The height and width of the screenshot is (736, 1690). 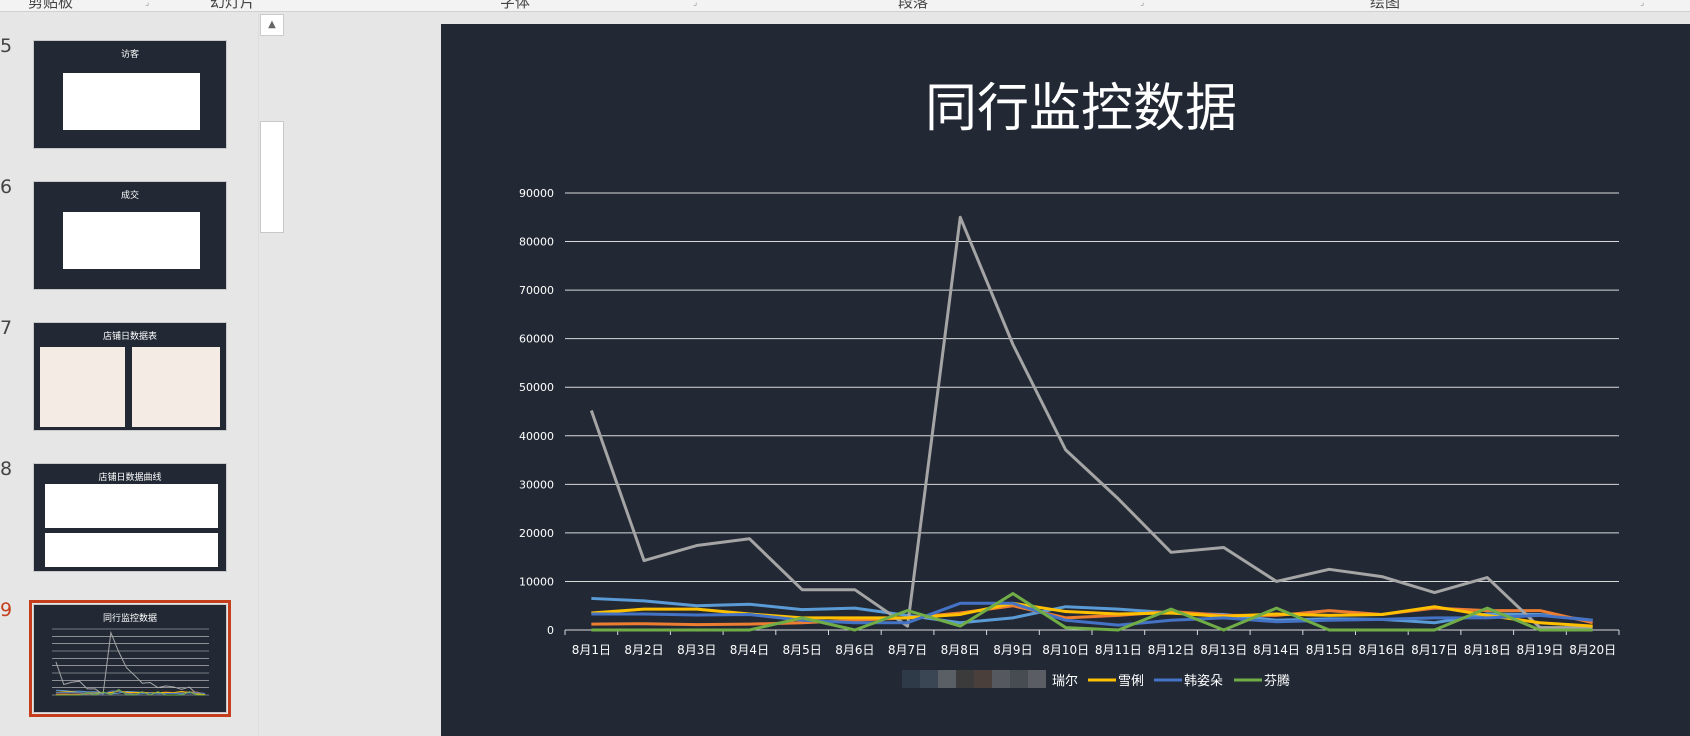 What do you see at coordinates (749, 650) in the screenshot?
I see `x-tick-label: 8月4日` at bounding box center [749, 650].